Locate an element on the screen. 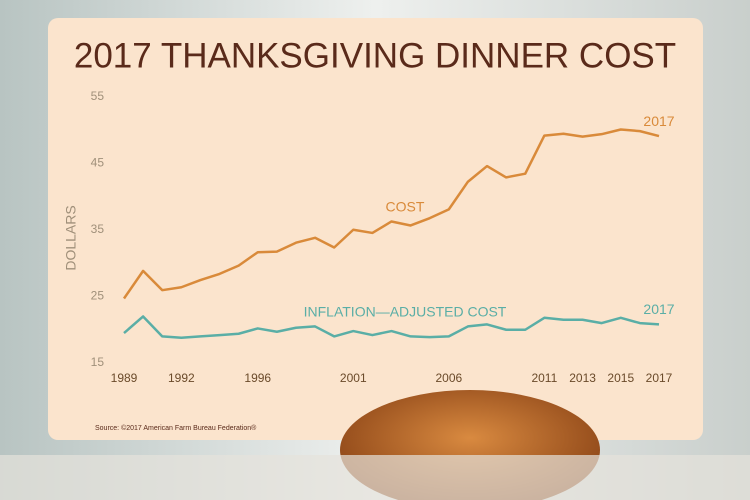 The height and width of the screenshot is (500, 750). x-tick-label: 2001 is located at coordinates (353, 378).